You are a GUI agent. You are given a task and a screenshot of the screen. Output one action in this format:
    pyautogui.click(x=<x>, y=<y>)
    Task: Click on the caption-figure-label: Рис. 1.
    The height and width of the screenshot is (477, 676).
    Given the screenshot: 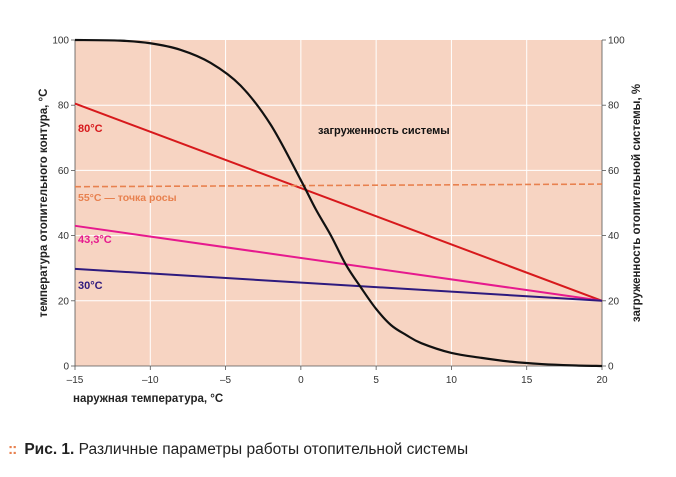 What is the action you would take?
    pyautogui.click(x=49, y=449)
    